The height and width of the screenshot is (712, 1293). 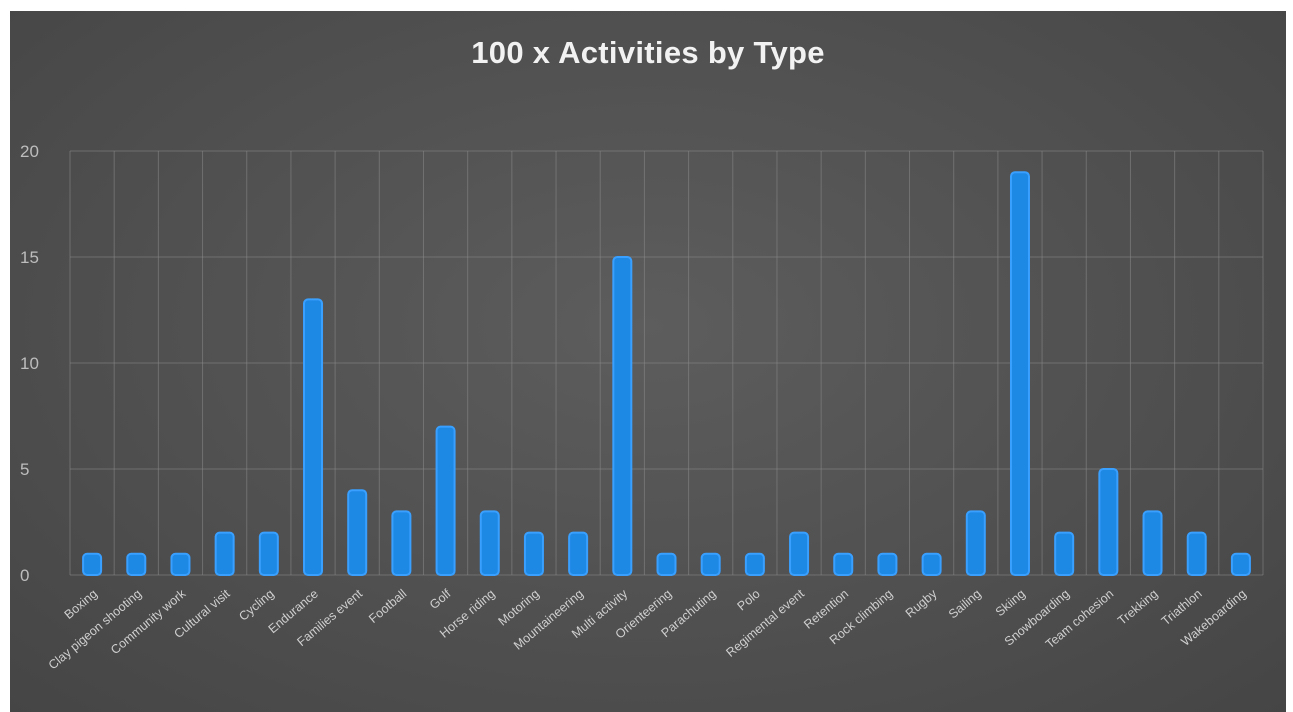 What do you see at coordinates (24, 469) in the screenshot?
I see `y-tick-label: 5` at bounding box center [24, 469].